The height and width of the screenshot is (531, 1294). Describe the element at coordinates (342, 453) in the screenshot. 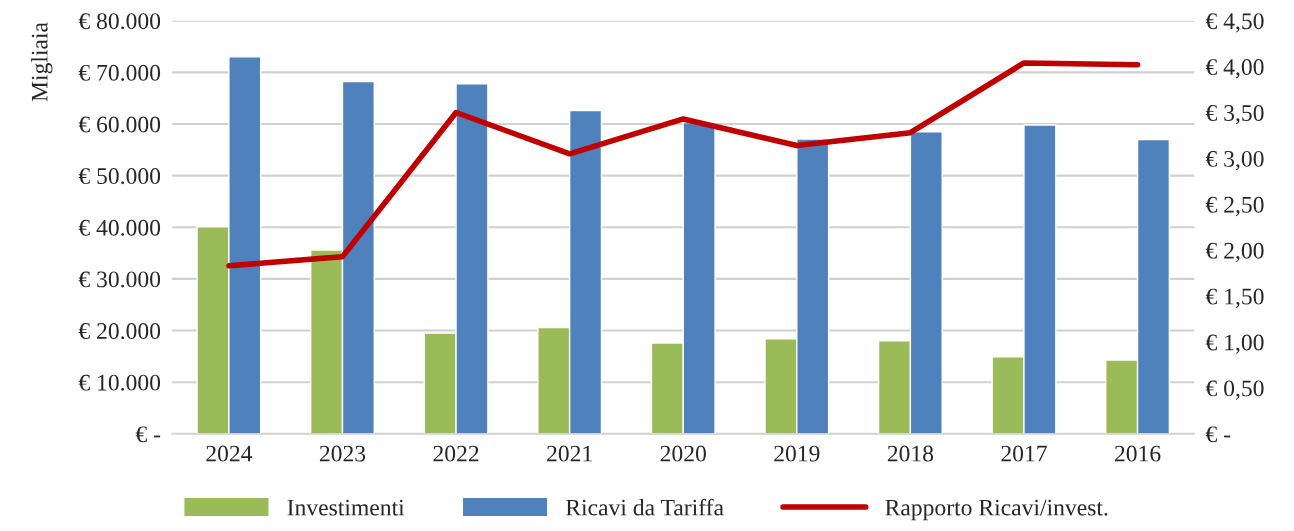

I see `x-tick-label: 2023` at that location.